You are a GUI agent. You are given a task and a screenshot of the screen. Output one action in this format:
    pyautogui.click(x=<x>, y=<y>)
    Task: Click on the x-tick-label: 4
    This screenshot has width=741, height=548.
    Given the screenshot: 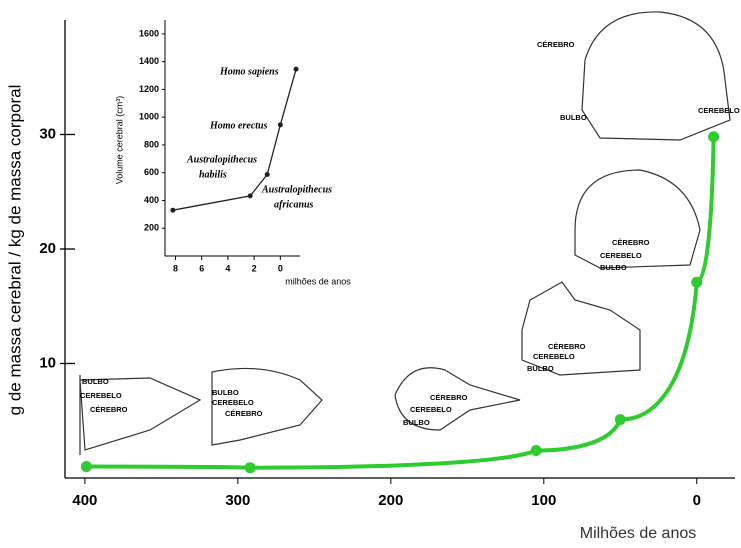 What is the action you would take?
    pyautogui.click(x=227, y=268)
    